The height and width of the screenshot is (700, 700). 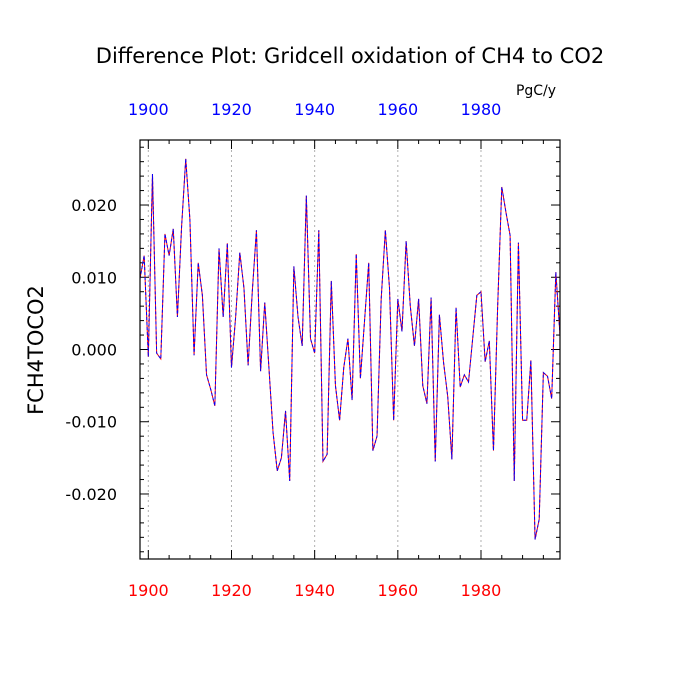 What do you see at coordinates (94, 350) in the screenshot?
I see `y-tick-label: 0.000` at bounding box center [94, 350].